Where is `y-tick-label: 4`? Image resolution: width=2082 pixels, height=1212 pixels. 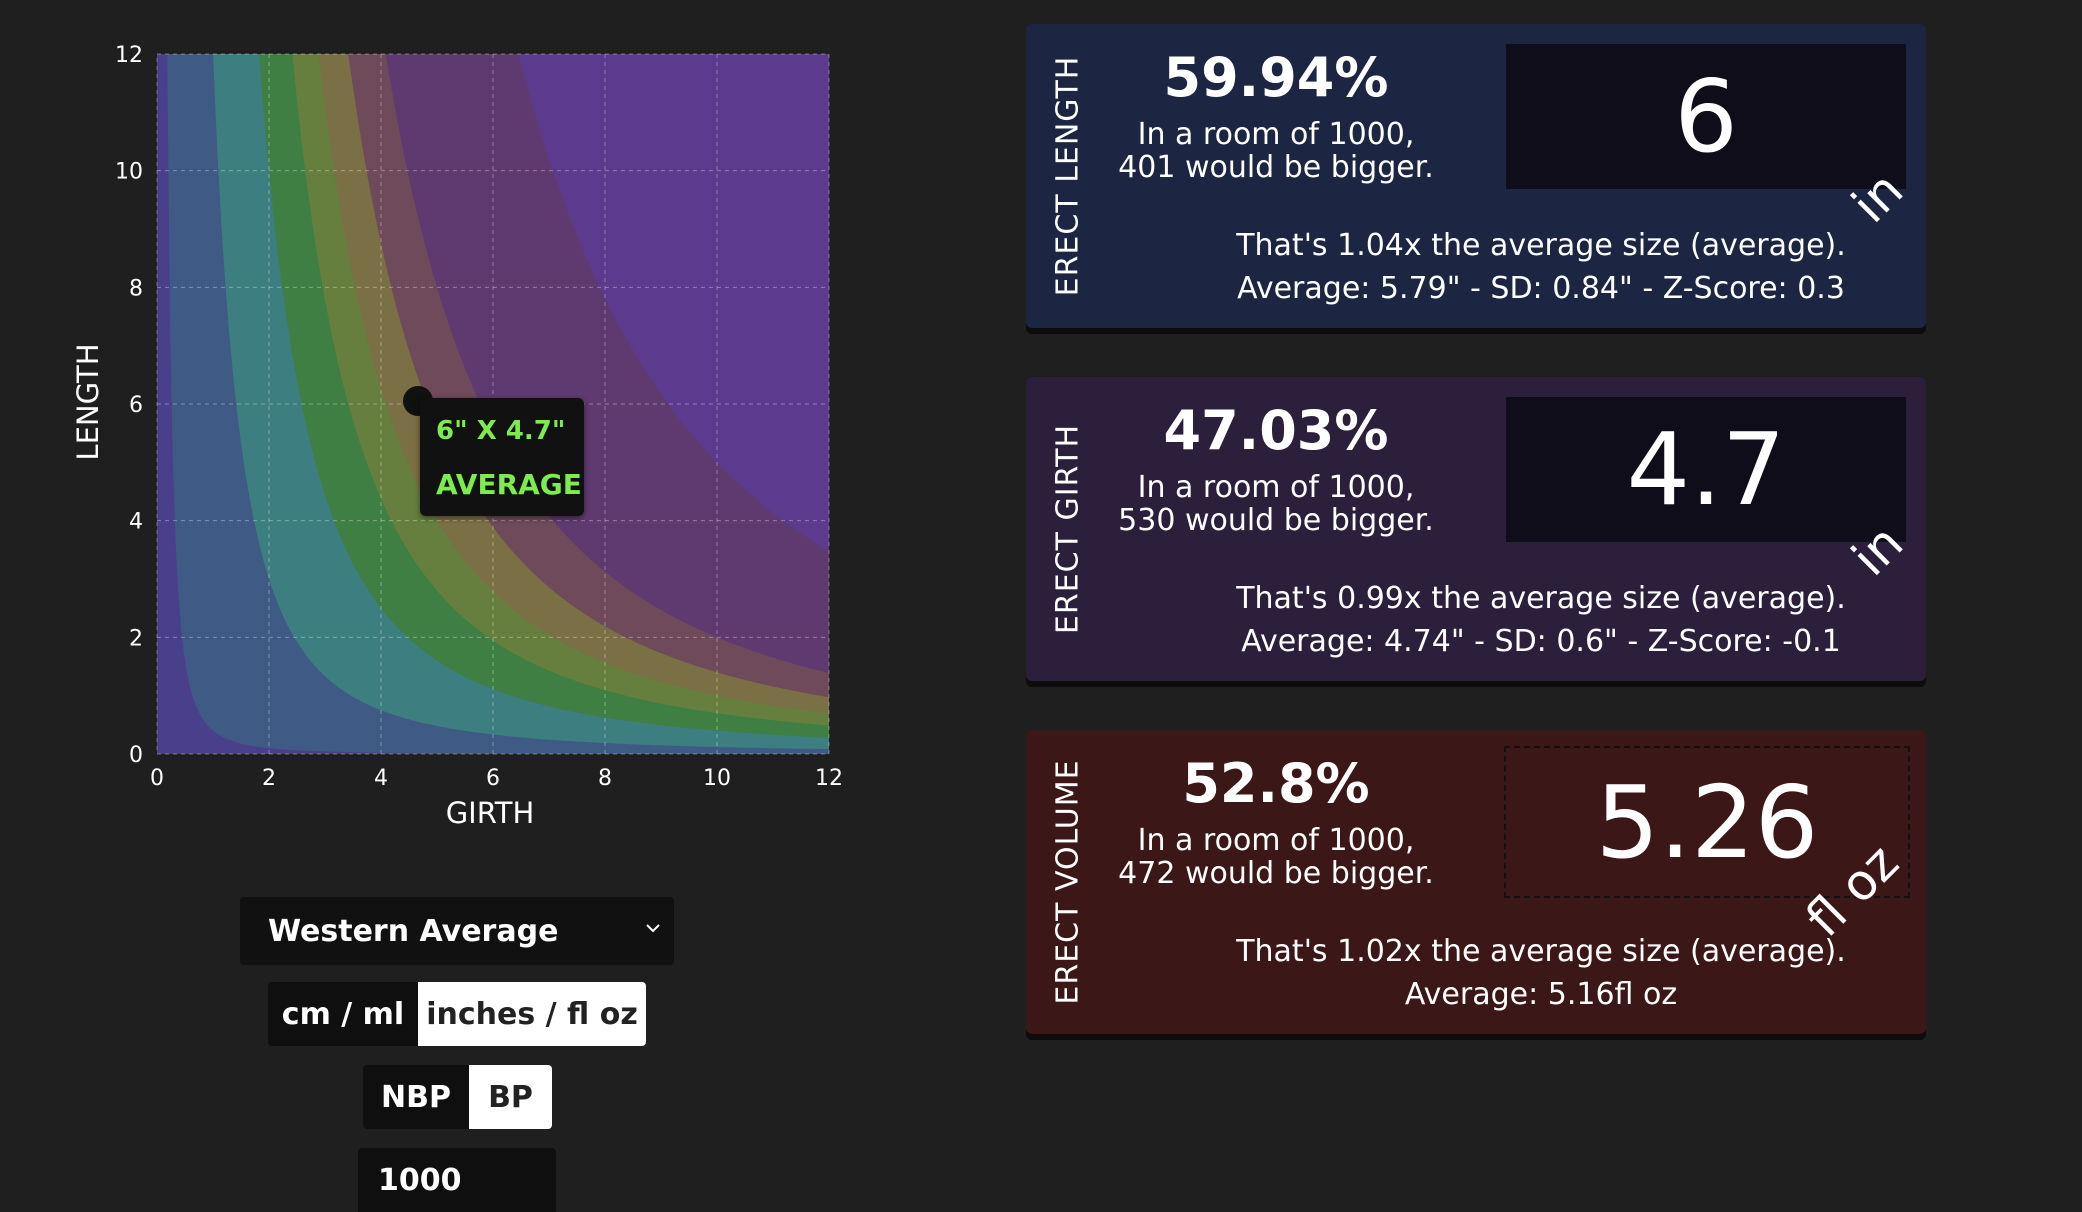 y-tick-label: 4 is located at coordinates (136, 522).